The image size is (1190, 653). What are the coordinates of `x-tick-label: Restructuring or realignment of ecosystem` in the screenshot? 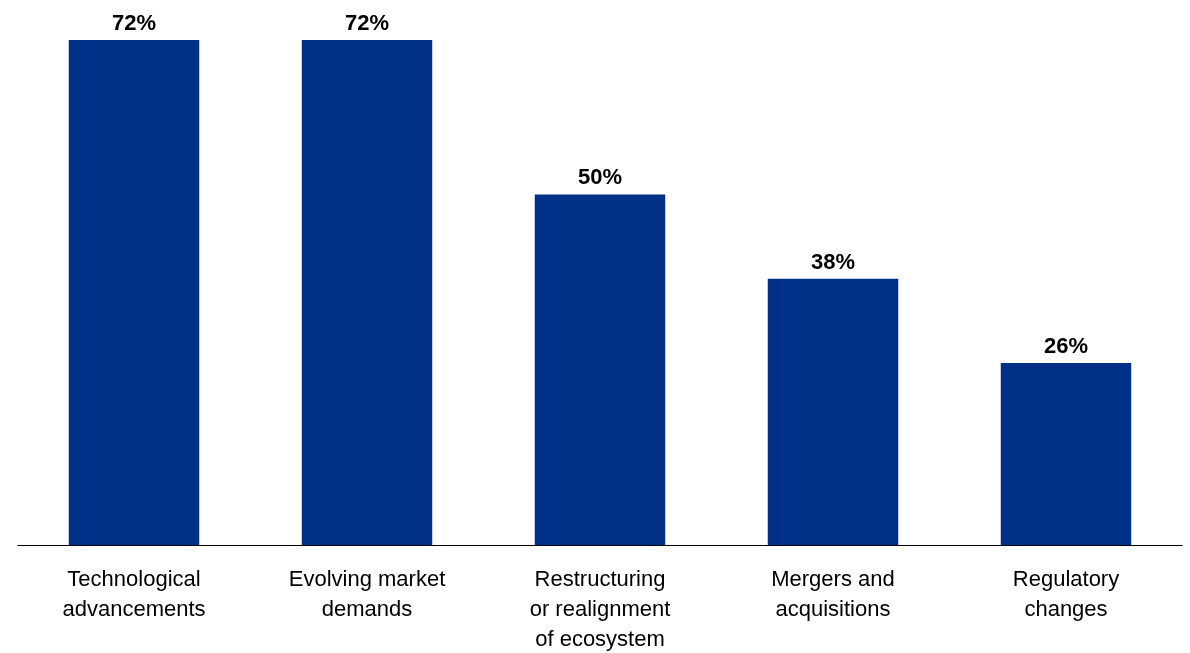 It's located at (600, 608).